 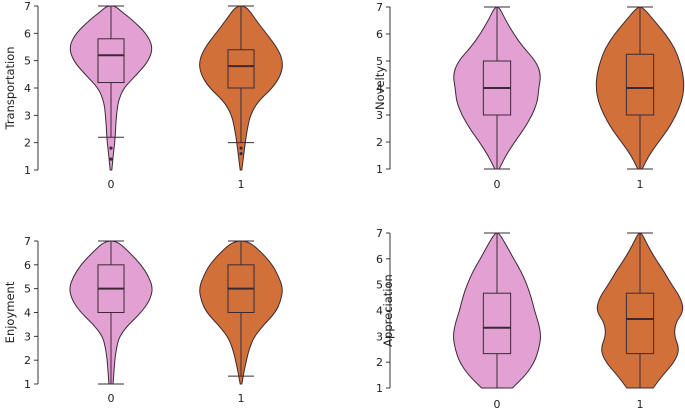 What do you see at coordinates (10, 88) in the screenshot?
I see `y-axis-title: Transportation` at bounding box center [10, 88].